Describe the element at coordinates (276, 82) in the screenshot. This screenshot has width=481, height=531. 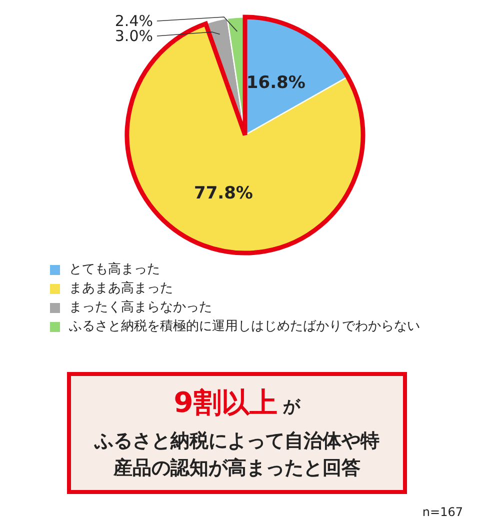
I see `data-label: 16.8%` at that location.